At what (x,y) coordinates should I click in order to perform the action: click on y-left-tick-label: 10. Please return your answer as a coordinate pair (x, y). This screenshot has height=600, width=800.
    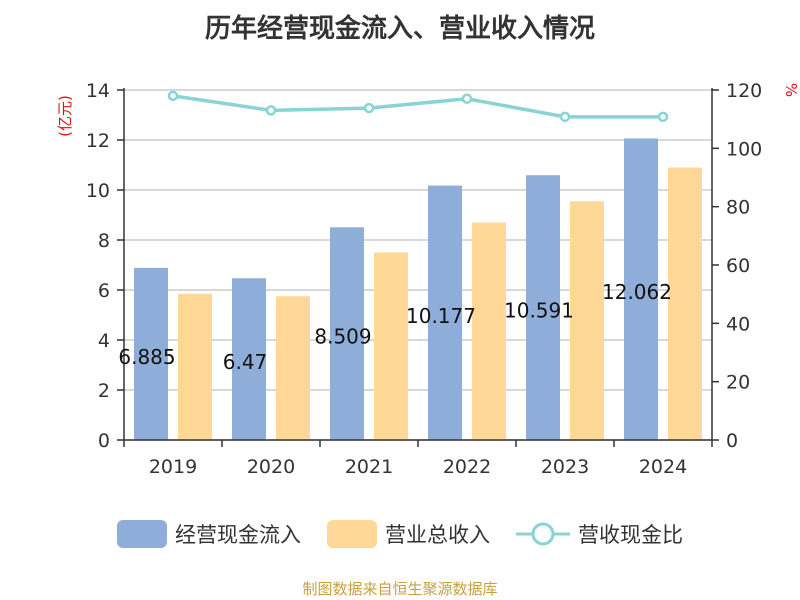
    Looking at the image, I should click on (98, 191).